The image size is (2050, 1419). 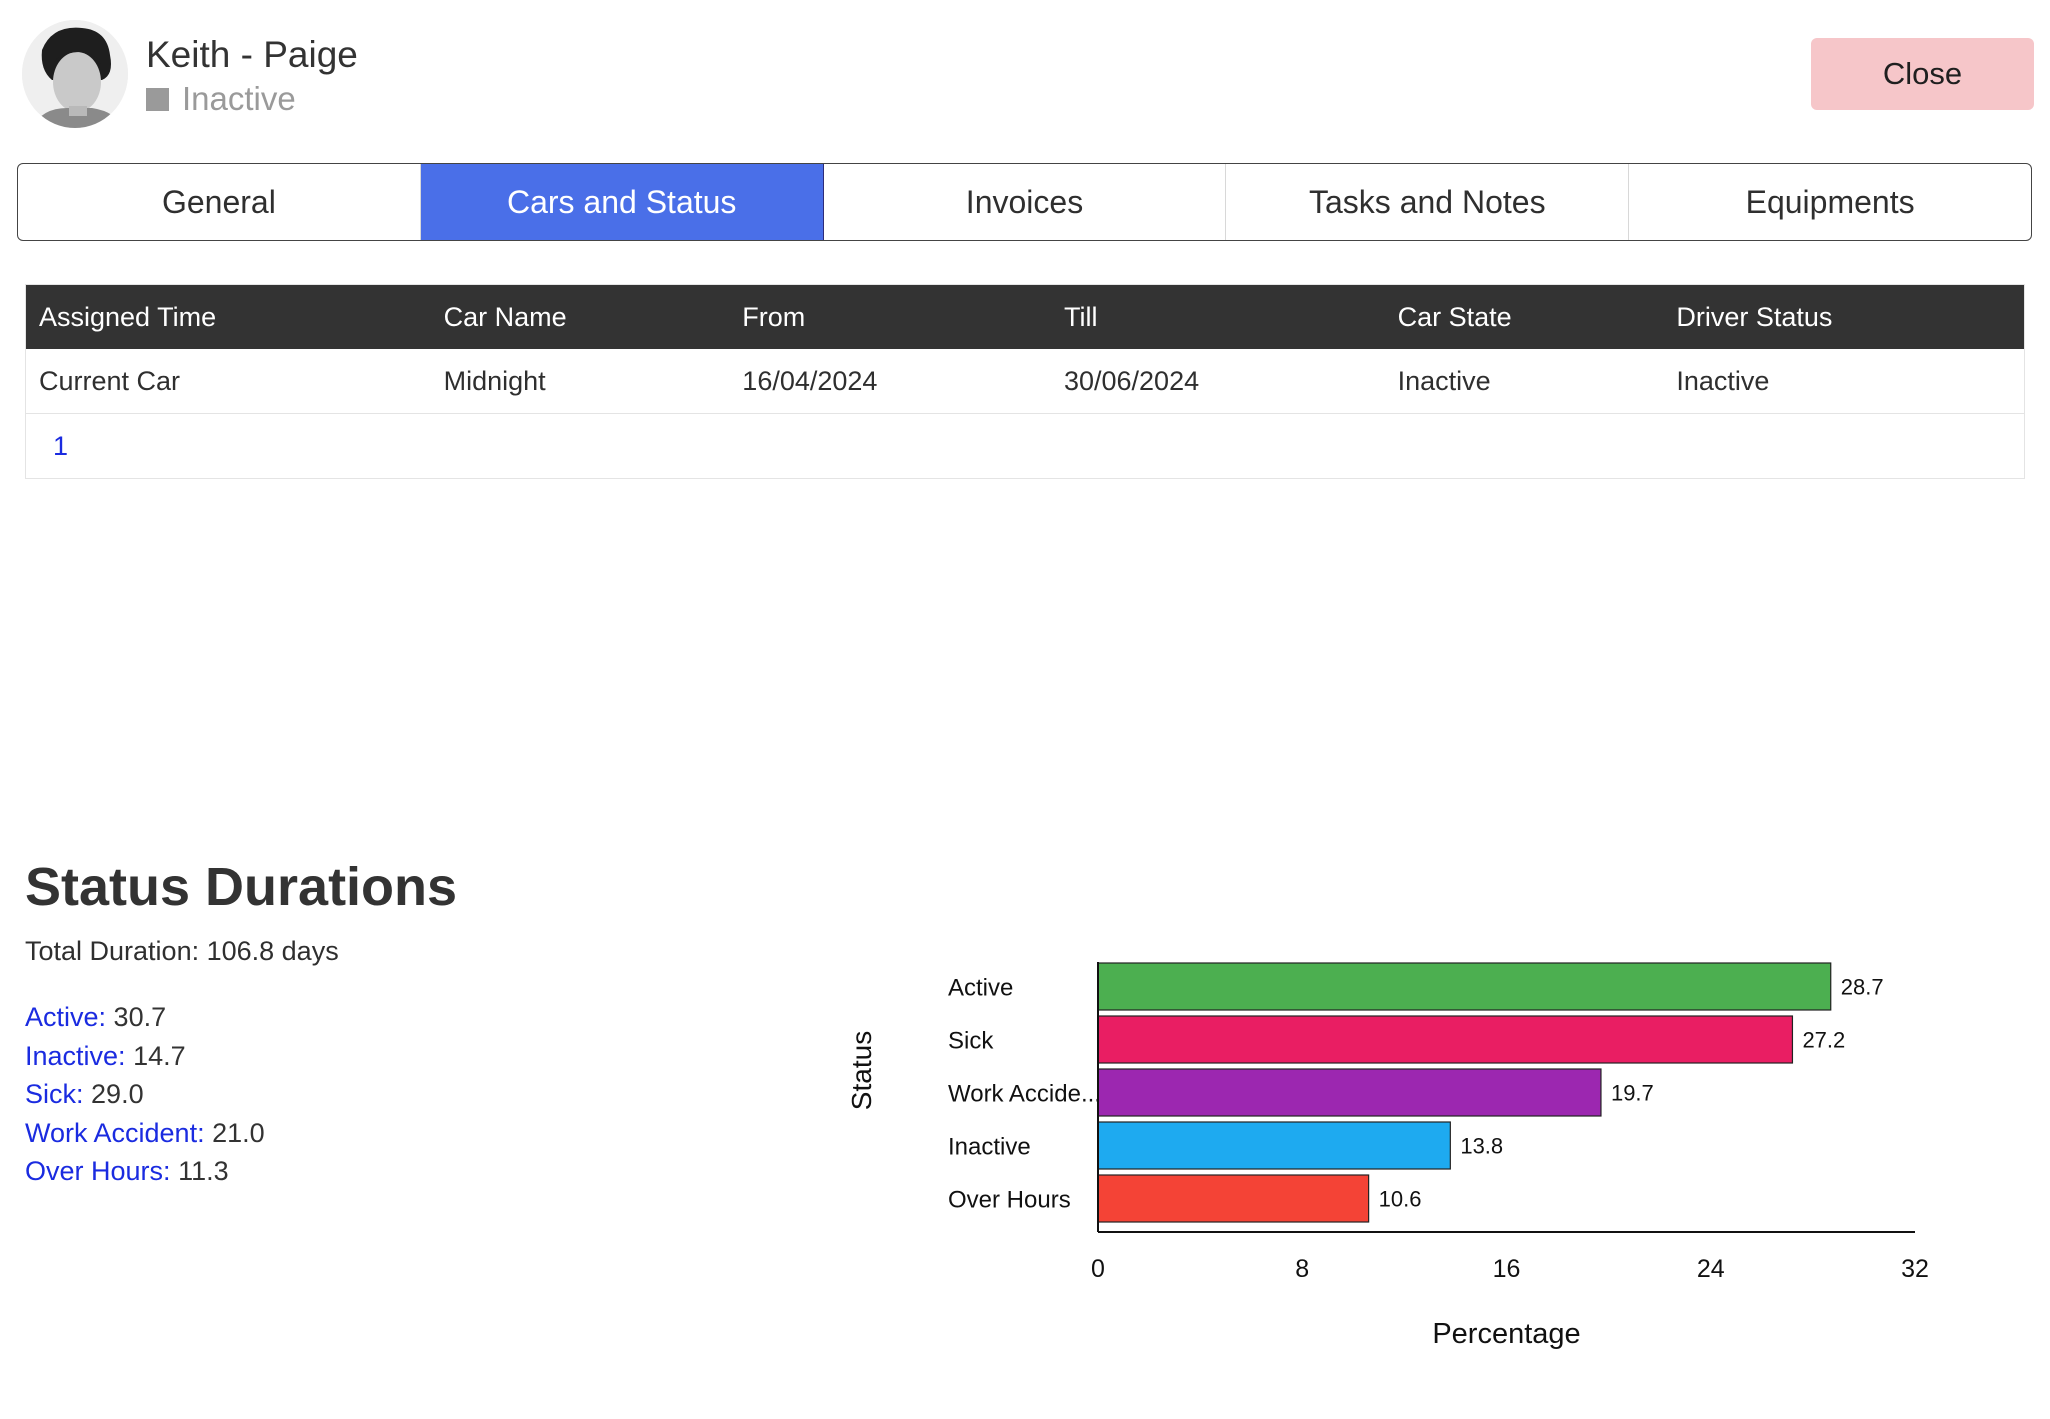 I want to click on driver-status: Inactive, so click(x=221, y=99).